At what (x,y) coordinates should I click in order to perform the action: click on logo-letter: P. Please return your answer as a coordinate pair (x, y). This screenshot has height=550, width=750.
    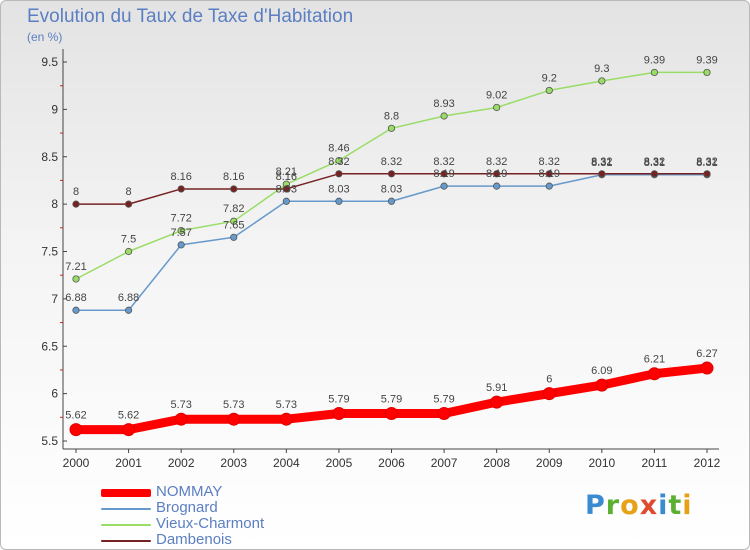
    Looking at the image, I should click on (595, 505).